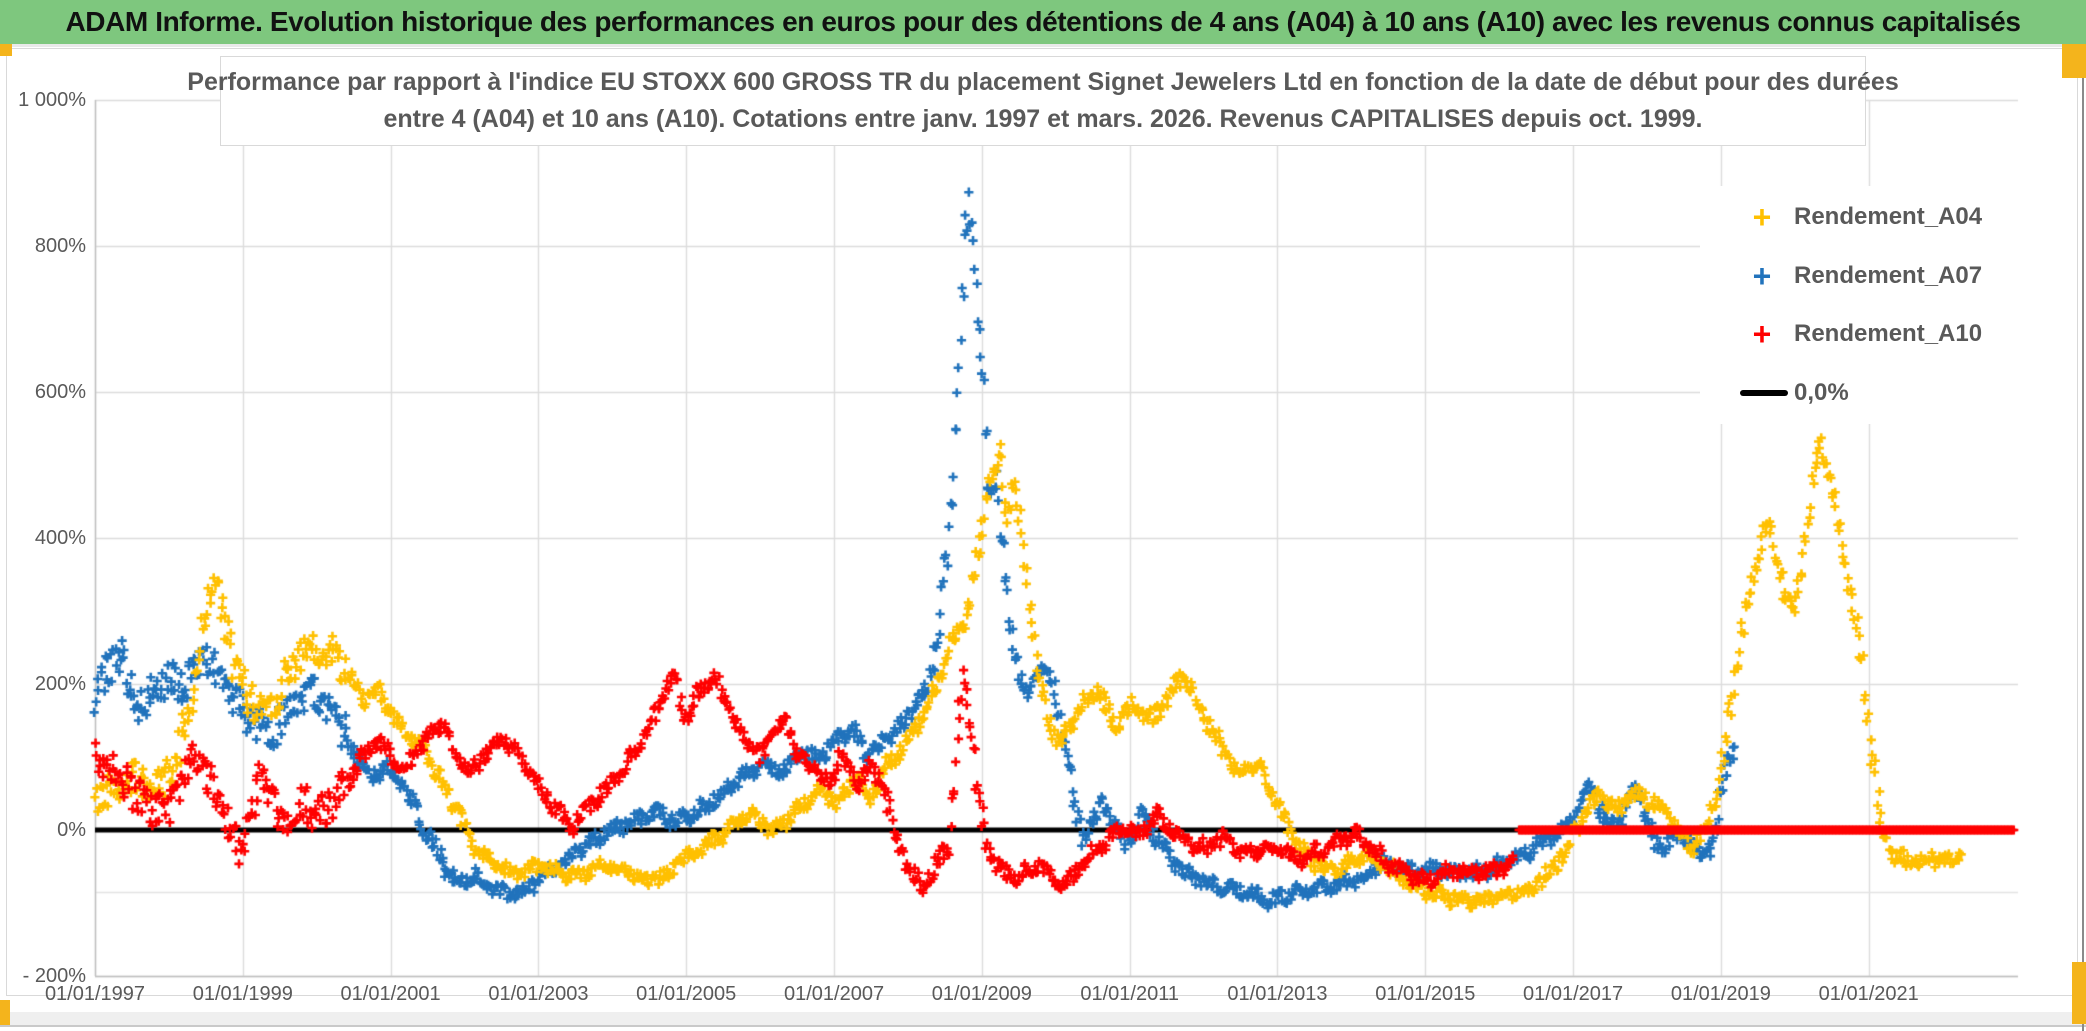 The width and height of the screenshot is (2086, 1031). I want to click on x-tick-label: 01/01/2013, so click(1277, 994).